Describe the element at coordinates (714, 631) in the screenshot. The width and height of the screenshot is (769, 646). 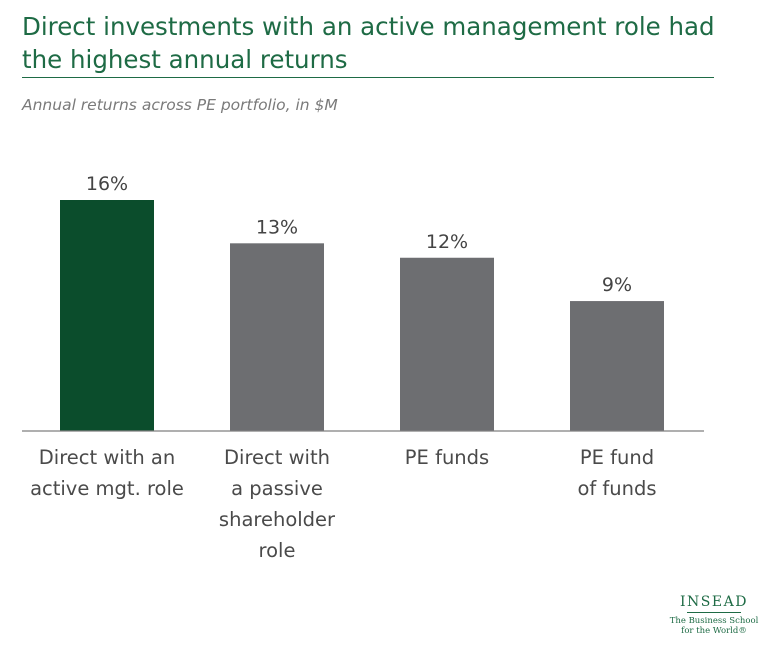
I see `logo-tagline-line-2: for the World®` at that location.